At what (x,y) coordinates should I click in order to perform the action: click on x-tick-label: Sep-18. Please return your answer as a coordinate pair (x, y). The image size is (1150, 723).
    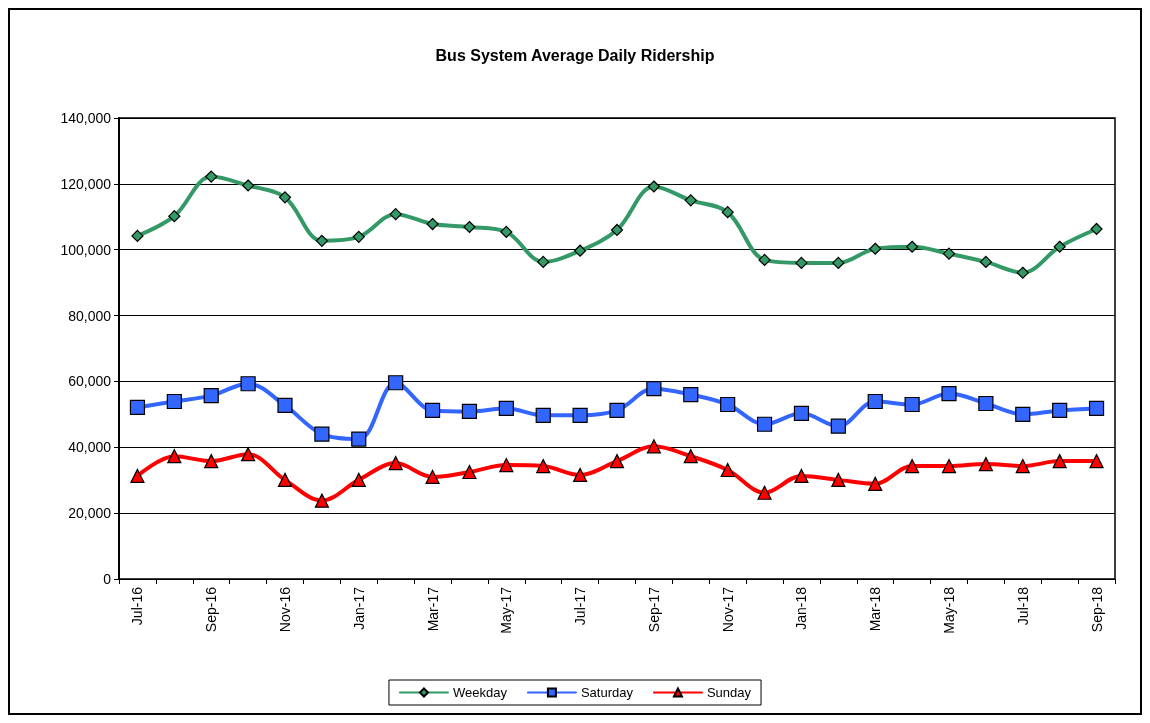
    Looking at the image, I should click on (1096, 609).